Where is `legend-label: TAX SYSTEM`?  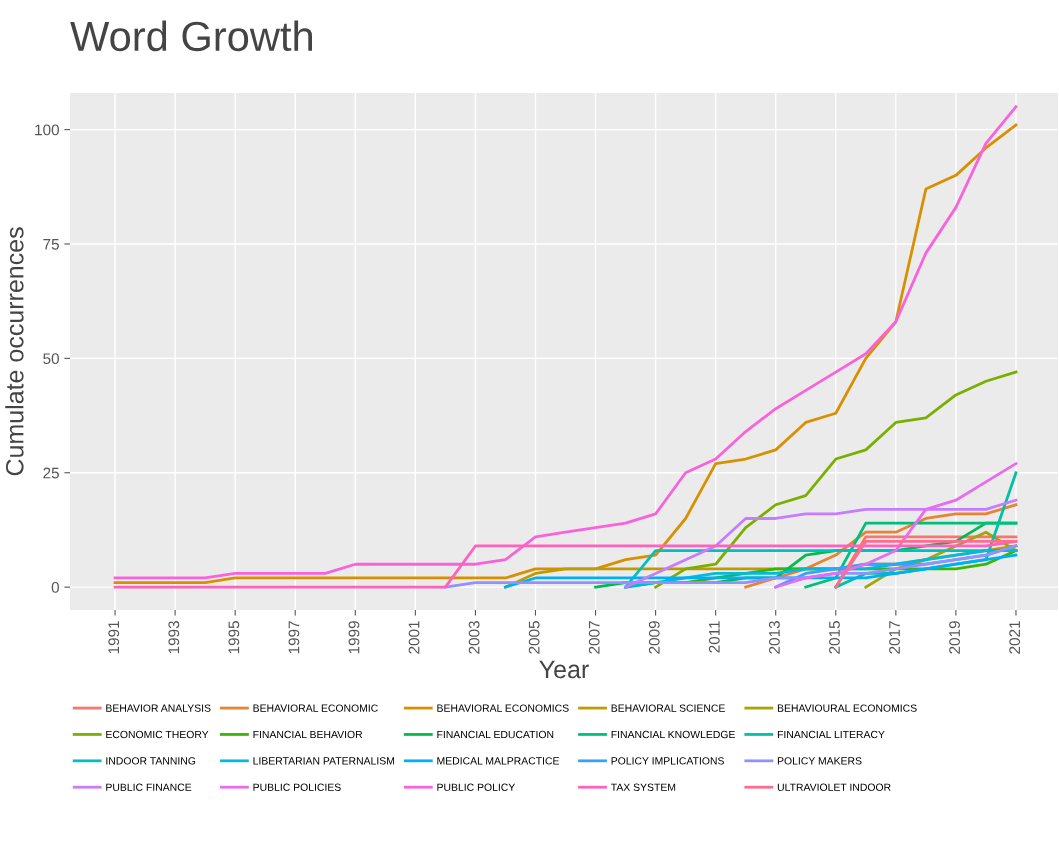 legend-label: TAX SYSTEM is located at coordinates (643, 787).